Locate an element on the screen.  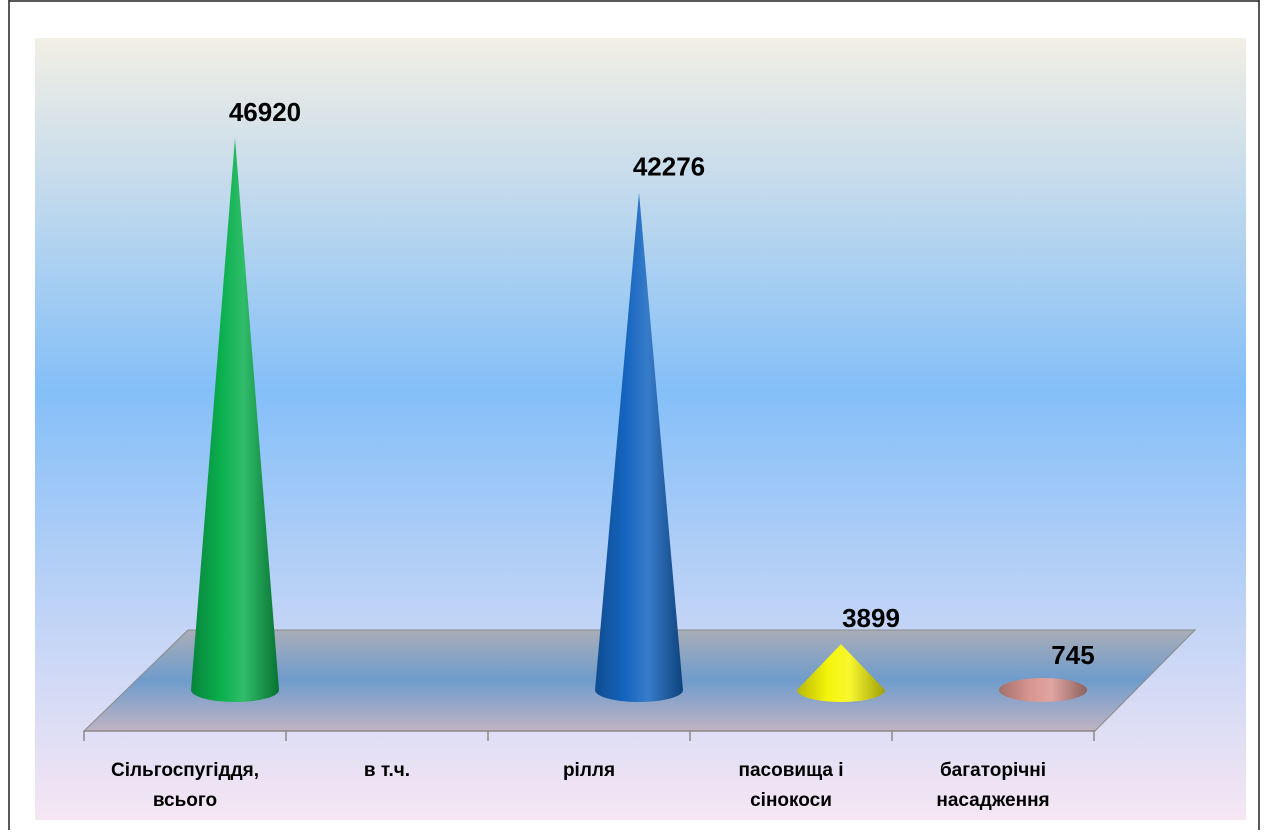
value-label: 3899 is located at coordinates (871, 618).